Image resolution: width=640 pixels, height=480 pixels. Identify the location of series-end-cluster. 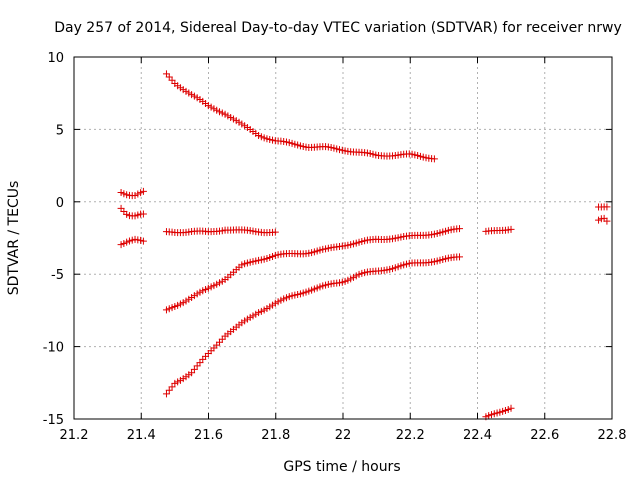
(603, 207).